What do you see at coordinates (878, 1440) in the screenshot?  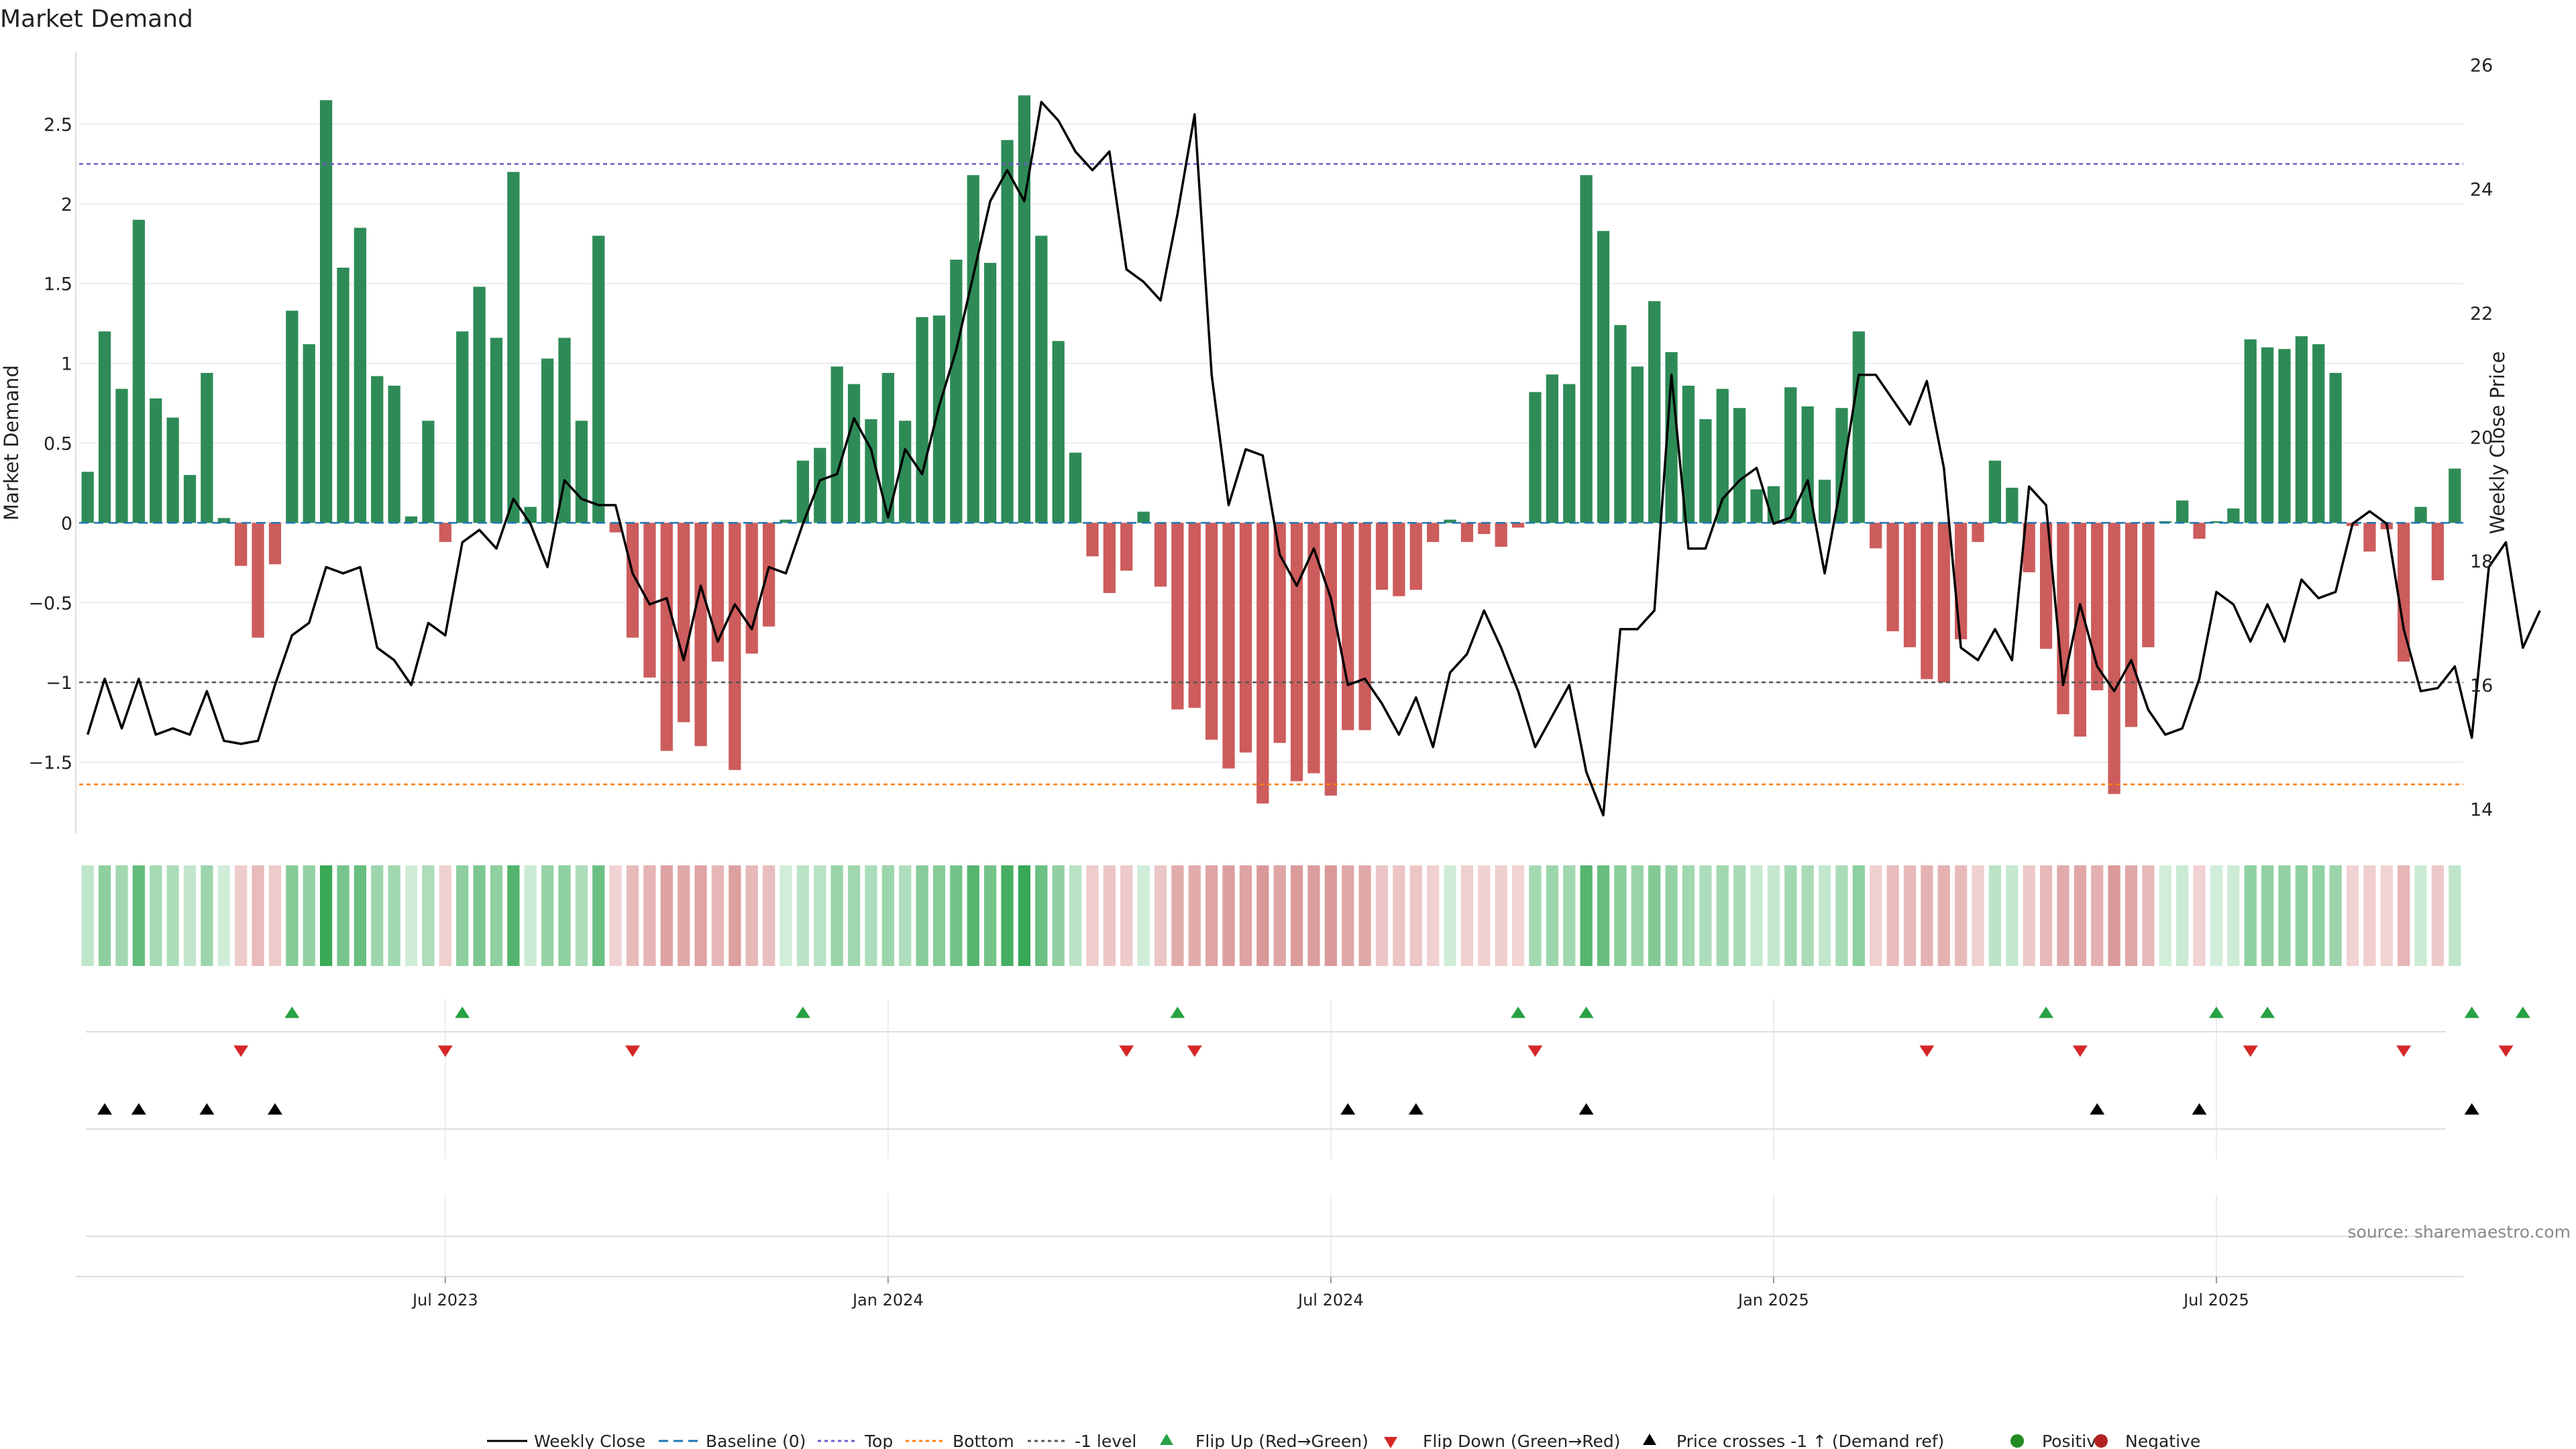 I see `legend-top: Top` at bounding box center [878, 1440].